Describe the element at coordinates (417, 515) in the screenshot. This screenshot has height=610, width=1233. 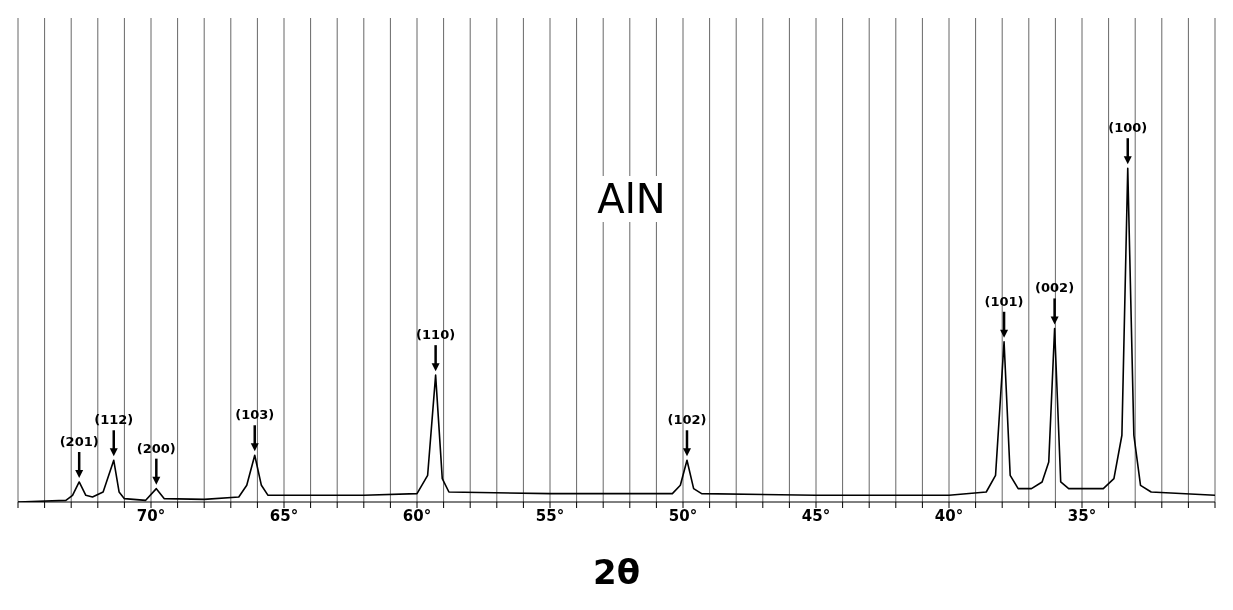
I see `x-tick-label: 60°` at that location.